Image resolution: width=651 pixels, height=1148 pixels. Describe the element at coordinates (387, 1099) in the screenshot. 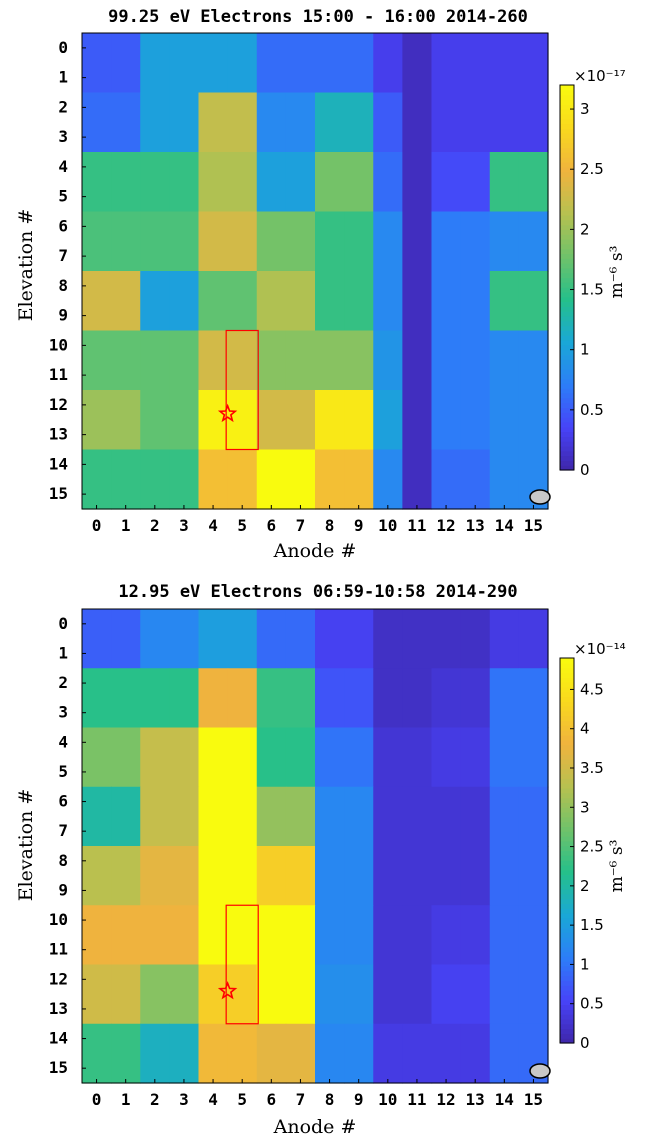

I see `x-tick-label: 10` at that location.